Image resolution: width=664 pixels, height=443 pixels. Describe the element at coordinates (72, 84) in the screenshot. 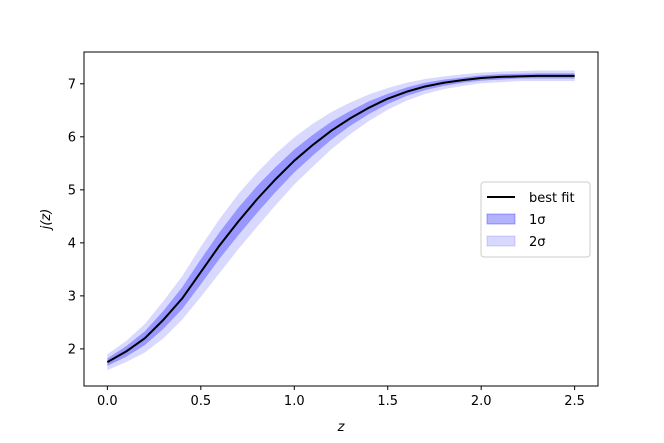

I see `y-tick-label: 7` at that location.